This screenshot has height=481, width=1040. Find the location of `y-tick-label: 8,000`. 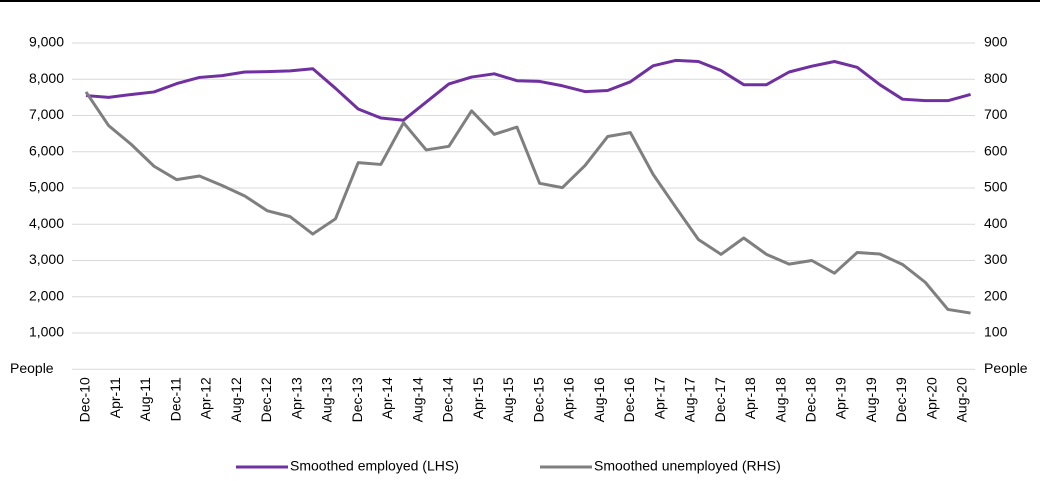

y-tick-label: 8,000 is located at coordinates (46, 78).